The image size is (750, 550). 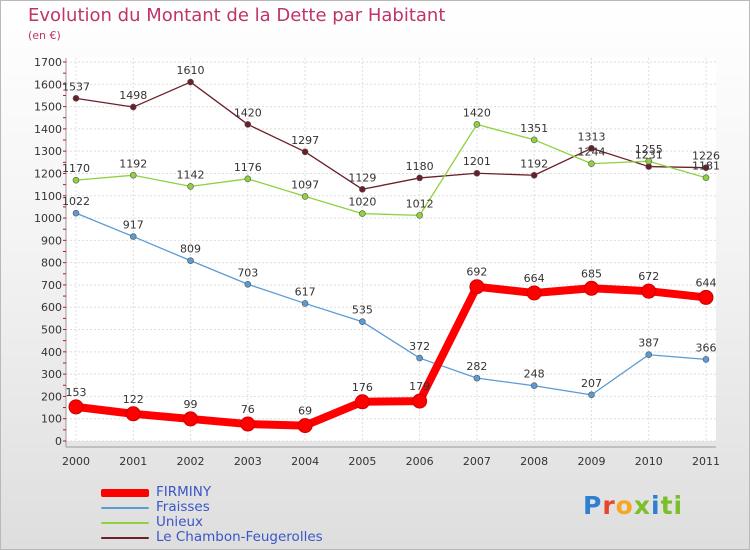 What do you see at coordinates (133, 399) in the screenshot?
I see `data-label-firminy: 122` at bounding box center [133, 399].